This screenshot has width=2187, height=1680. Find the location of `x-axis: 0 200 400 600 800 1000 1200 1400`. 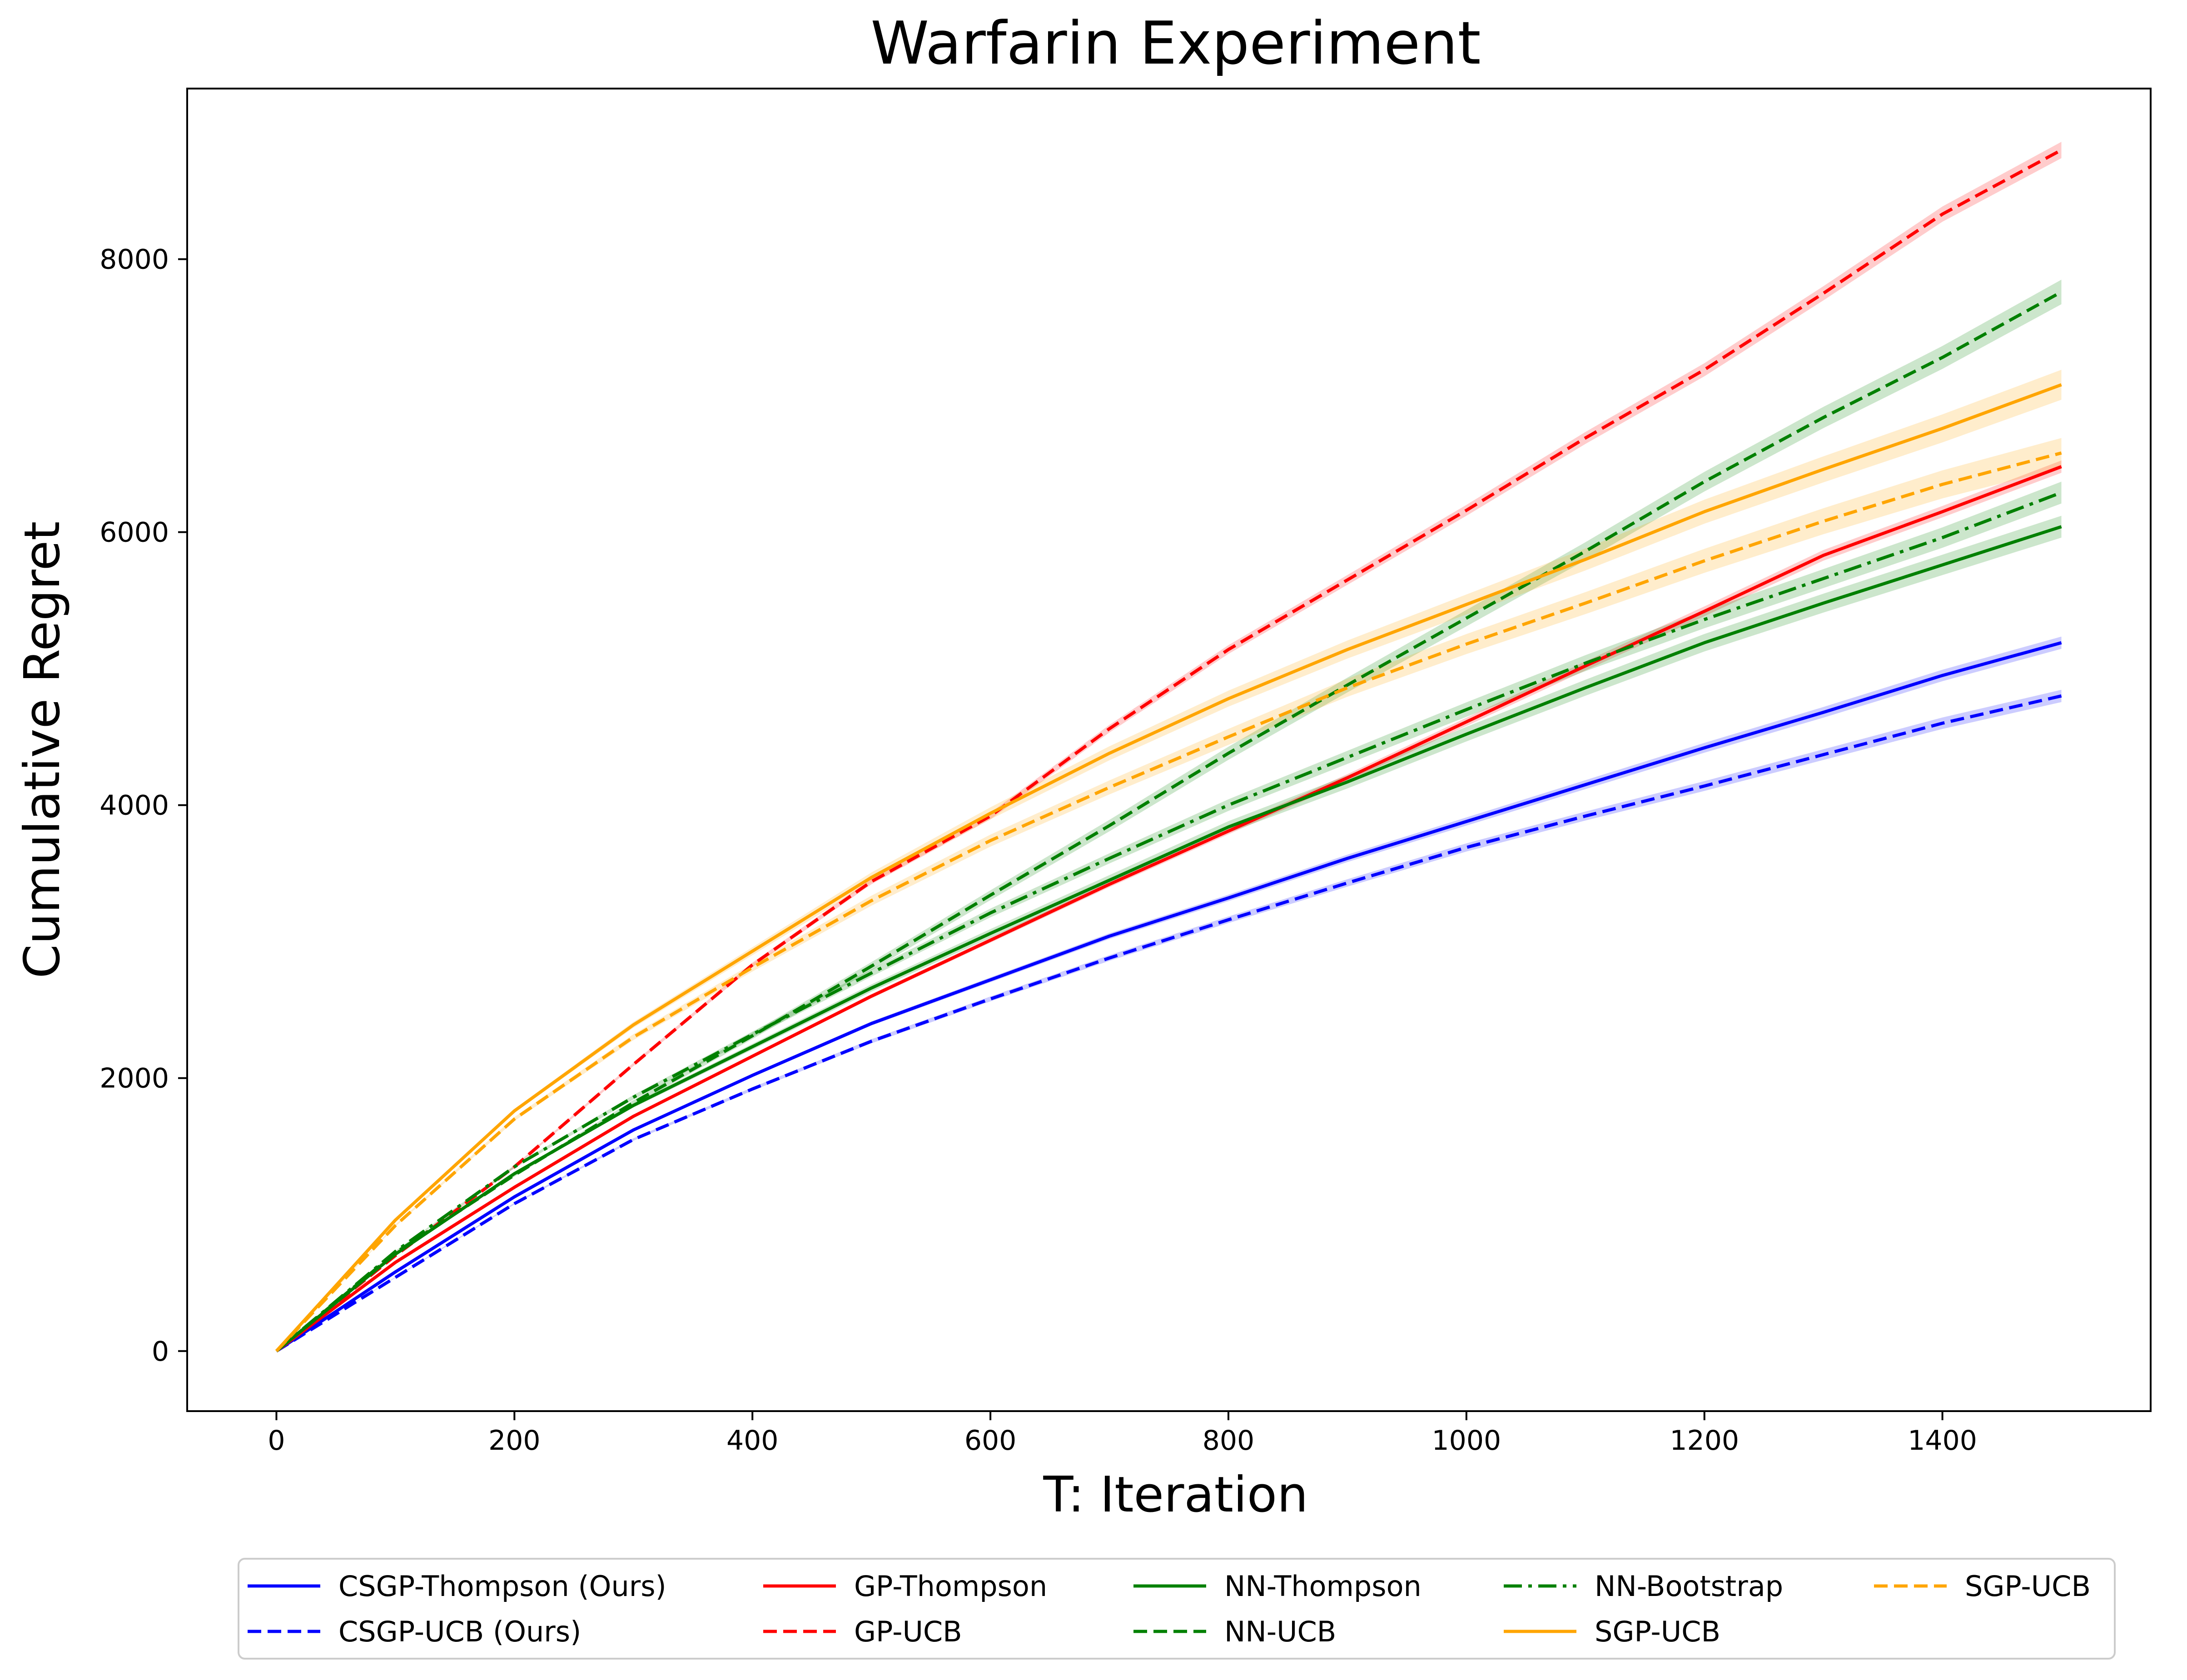

x-axis: 0 200 400 600 800 1000 1200 1400 is located at coordinates (1123, 1434).